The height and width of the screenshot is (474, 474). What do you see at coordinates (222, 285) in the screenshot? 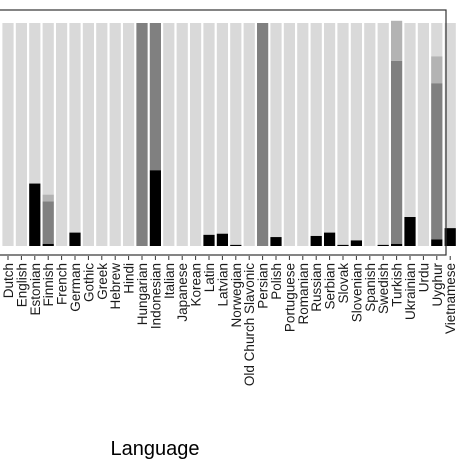
I see `x-tick-label-latvian: Latvian` at bounding box center [222, 285].